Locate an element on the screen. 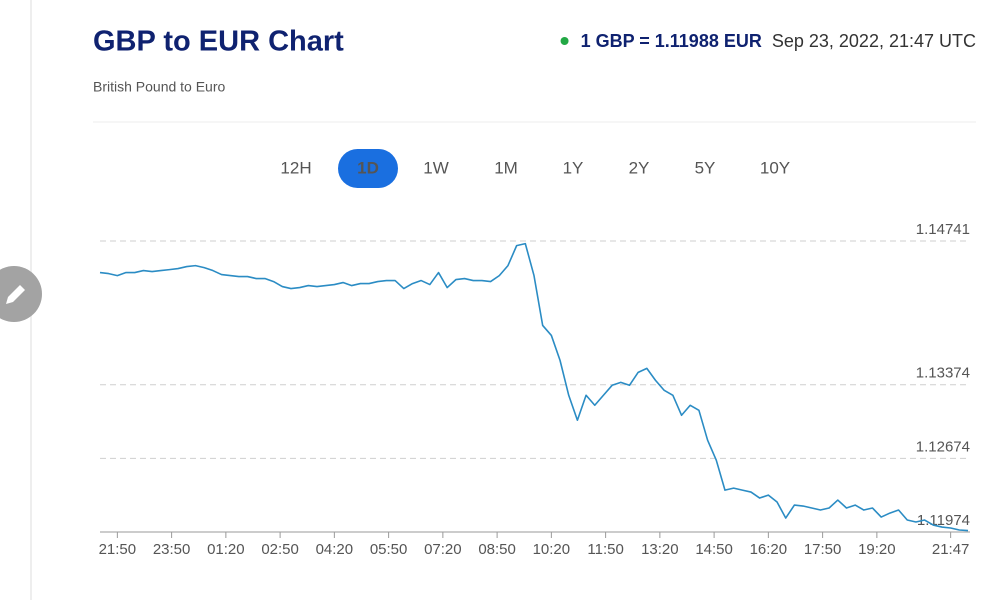  tab-label: 12H is located at coordinates (295, 167).